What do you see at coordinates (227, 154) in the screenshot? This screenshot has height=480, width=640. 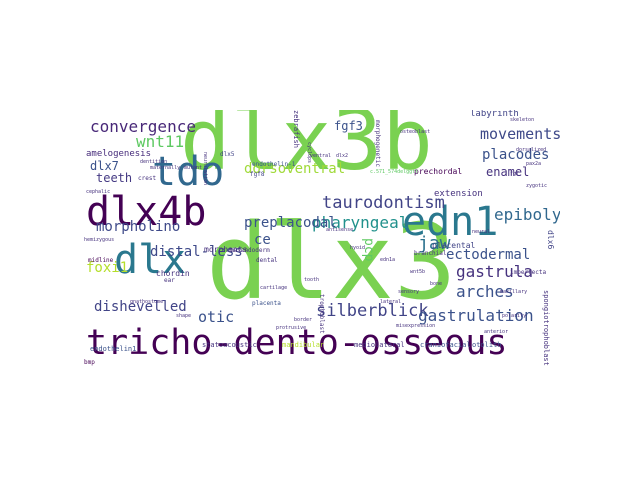 I see `cloud-word: dlx5` at bounding box center [227, 154].